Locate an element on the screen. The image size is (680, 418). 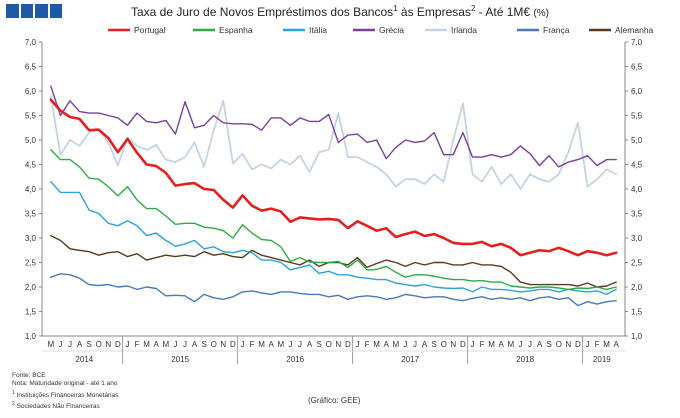
y-tick-label-right: 7,0 is located at coordinates (637, 42).